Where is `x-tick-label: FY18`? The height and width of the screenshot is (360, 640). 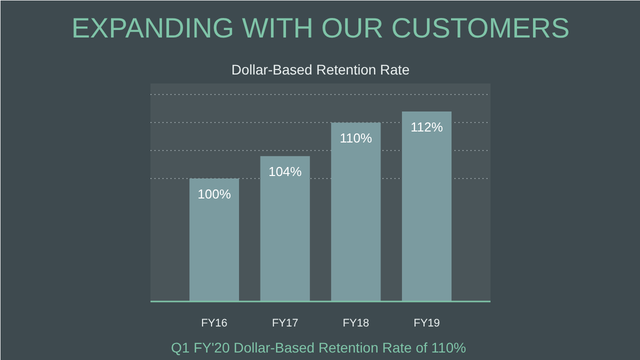
x-tick-label: FY18 is located at coordinates (356, 324).